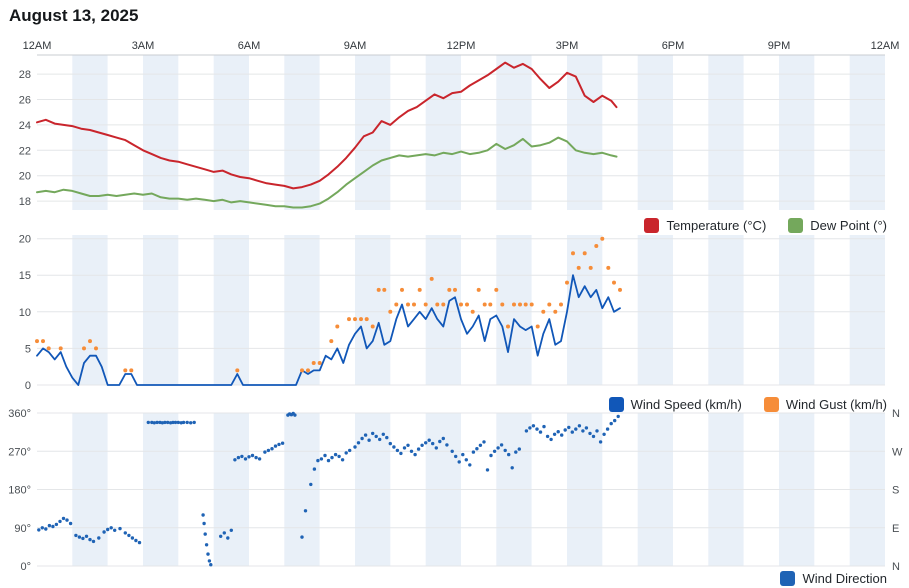  What do you see at coordinates (19, 452) in the screenshot?
I see `y-tick-label: 270°` at bounding box center [19, 452].